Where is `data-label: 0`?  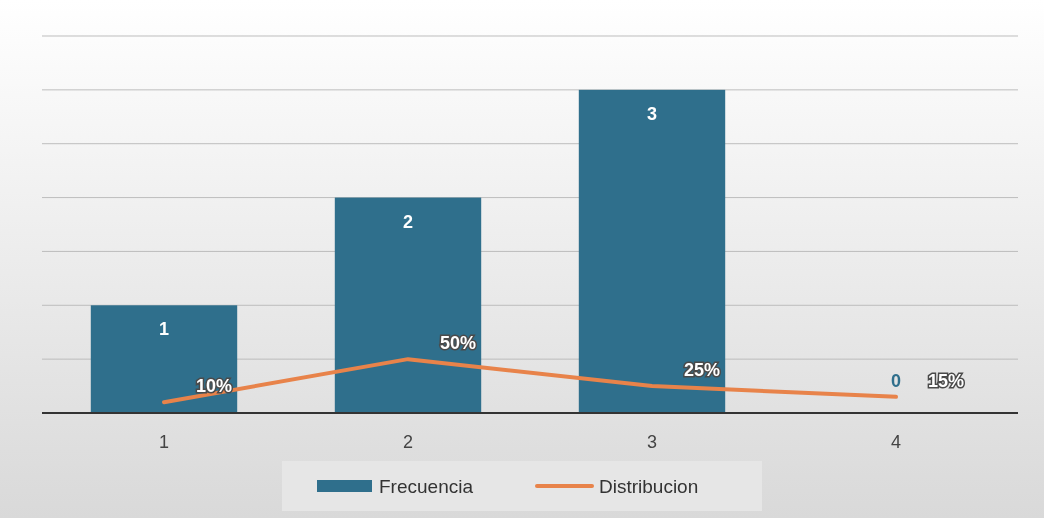
data-label: 0 is located at coordinates (896, 381).